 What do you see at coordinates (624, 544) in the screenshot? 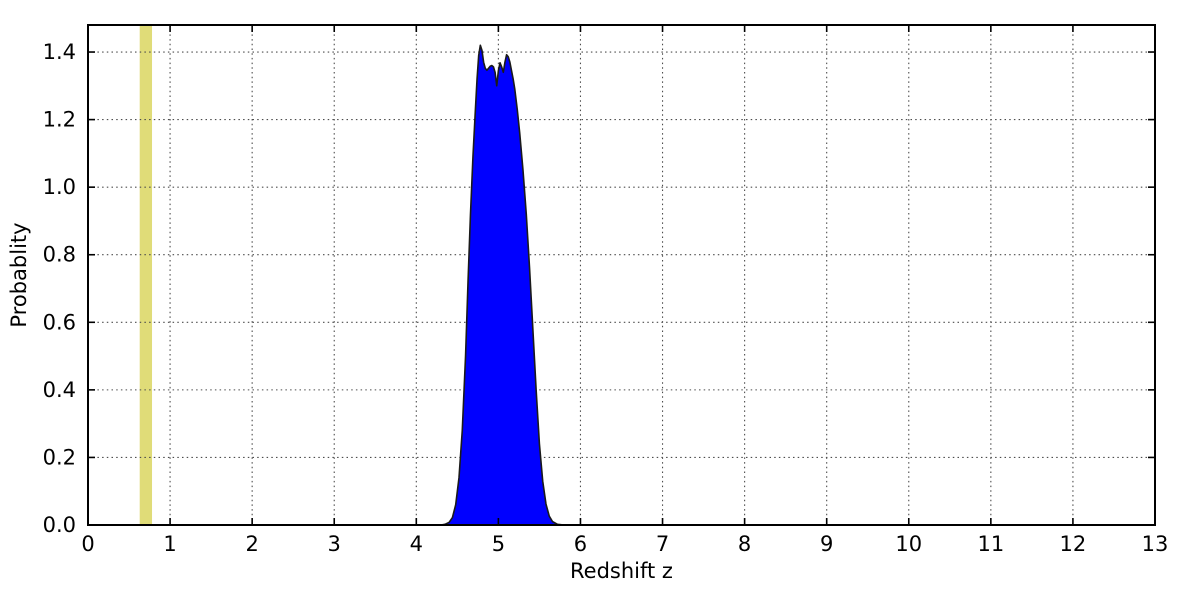
I see `x-tick-labels: 0 1 2 3 4 5 6 7 8 9 10 11 12 13` at bounding box center [624, 544].